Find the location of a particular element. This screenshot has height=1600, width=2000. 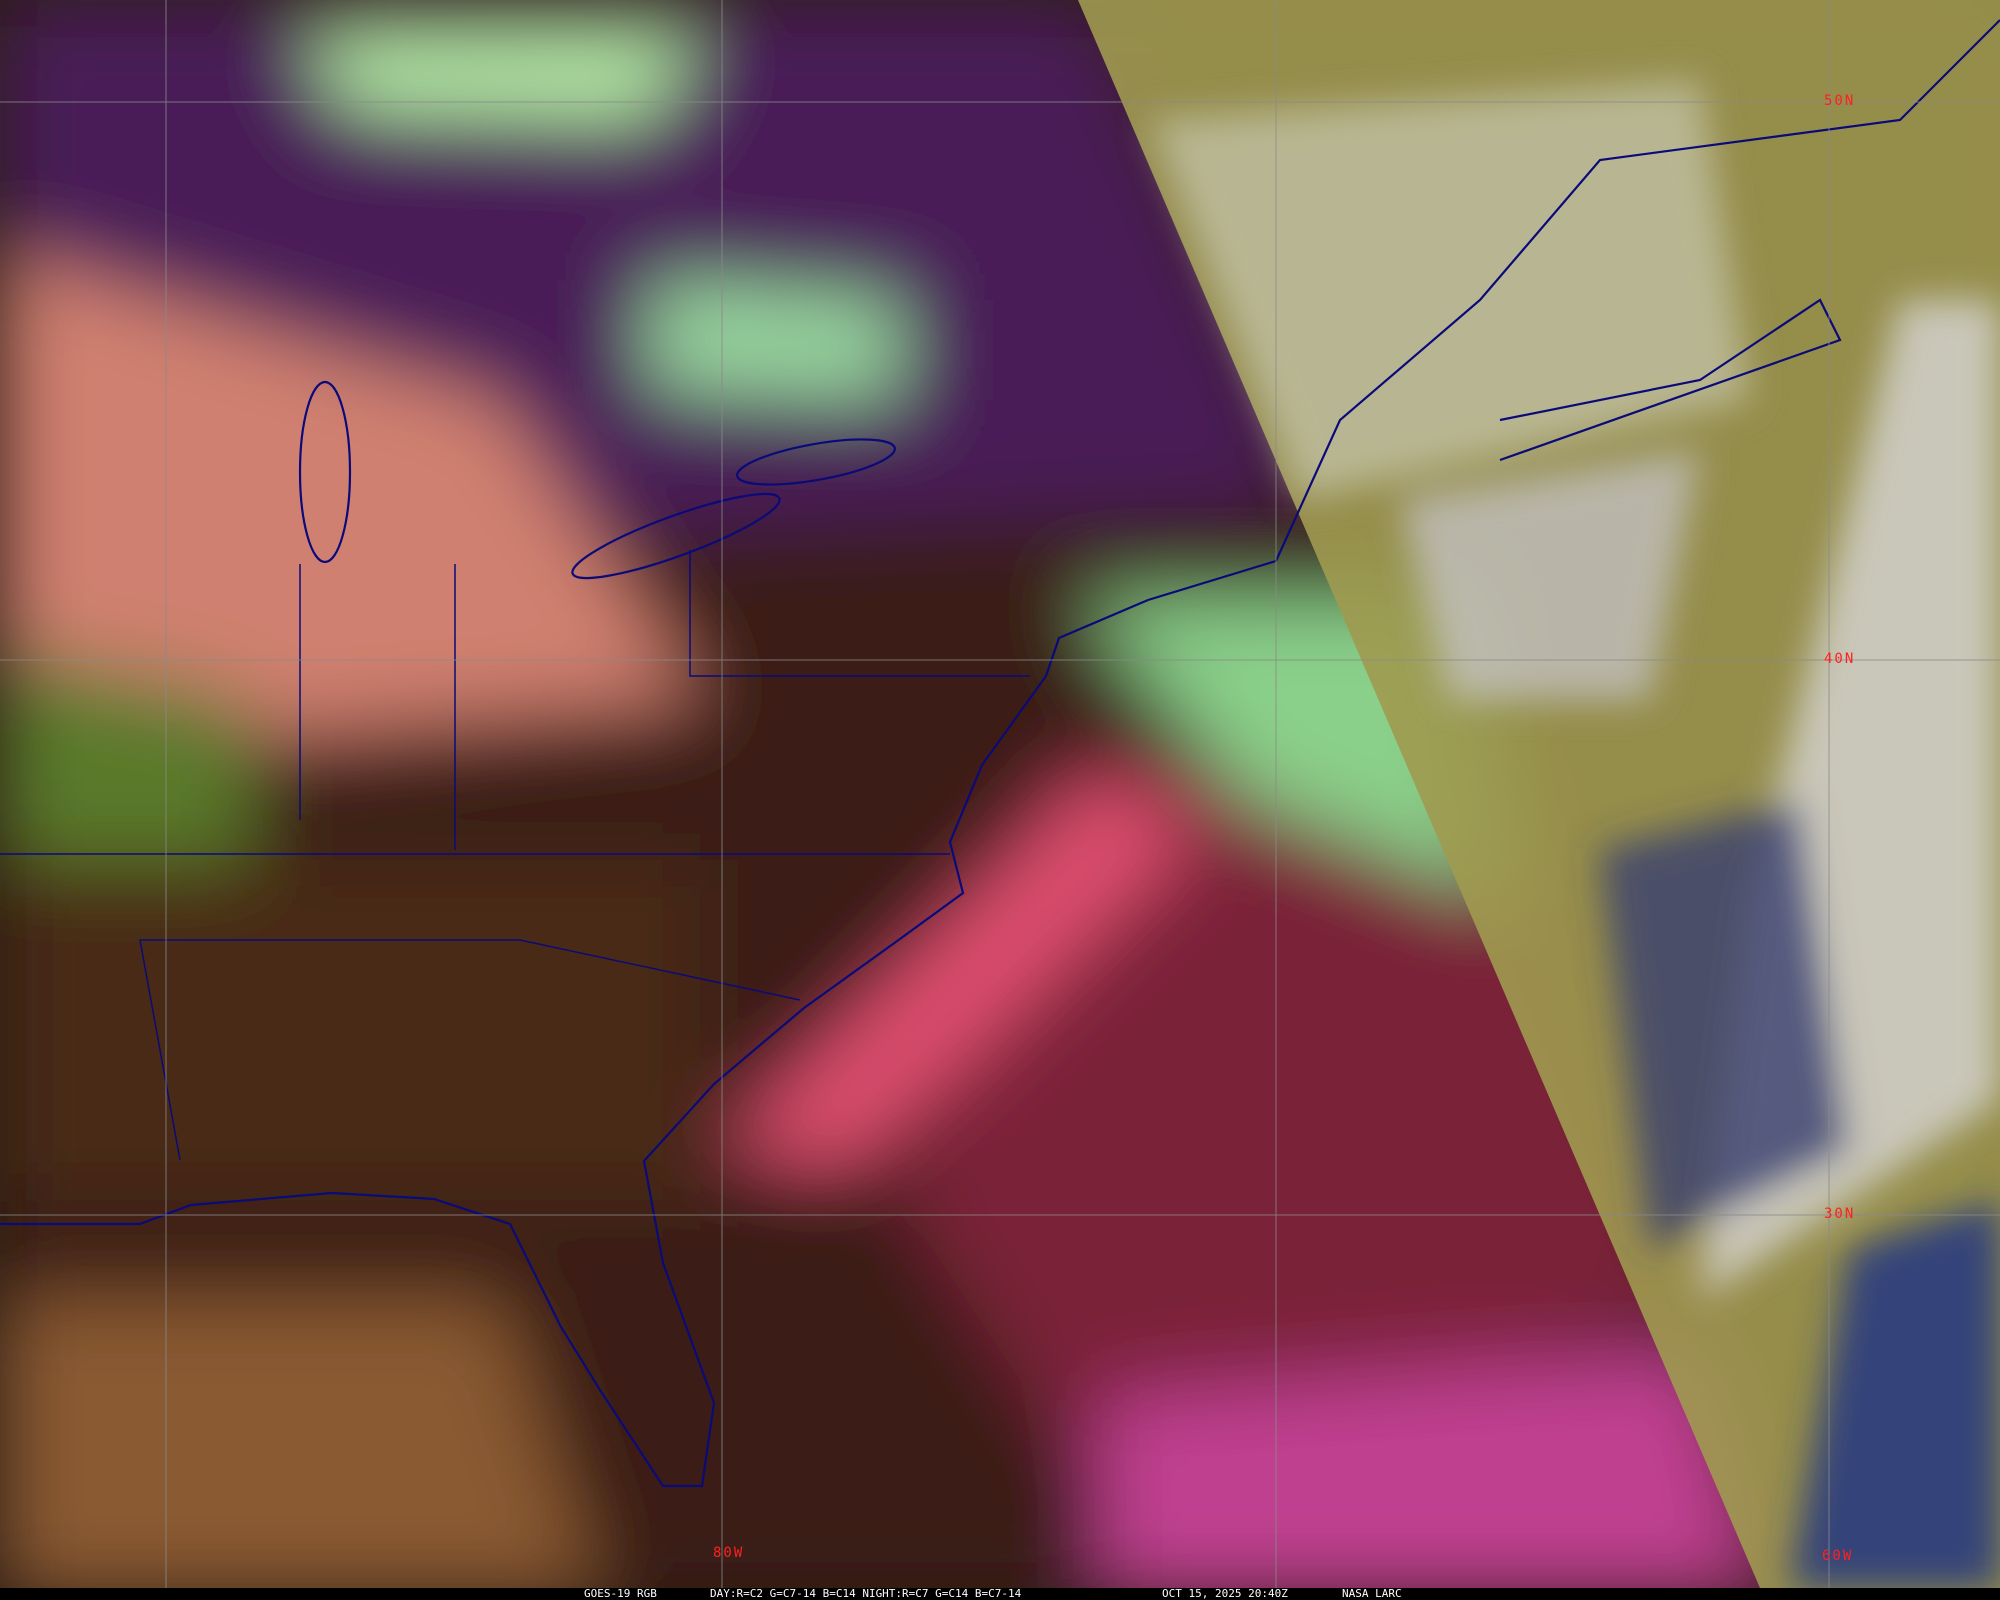

lat-label-30n: 30N is located at coordinates (1840, 1214).